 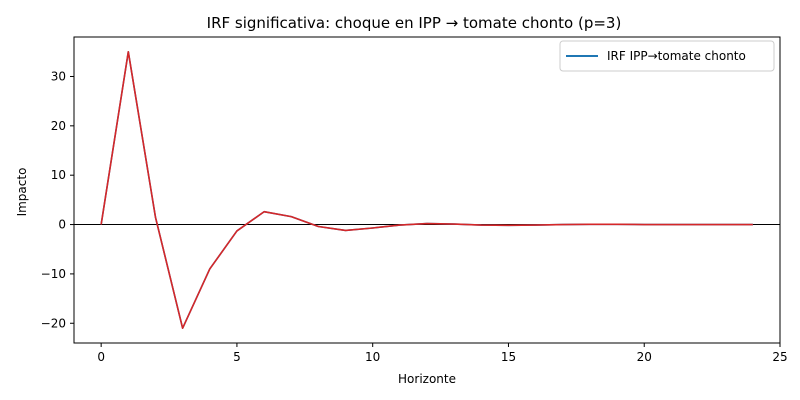 What do you see at coordinates (58, 175) in the screenshot?
I see `y-tick-label: 10` at bounding box center [58, 175].